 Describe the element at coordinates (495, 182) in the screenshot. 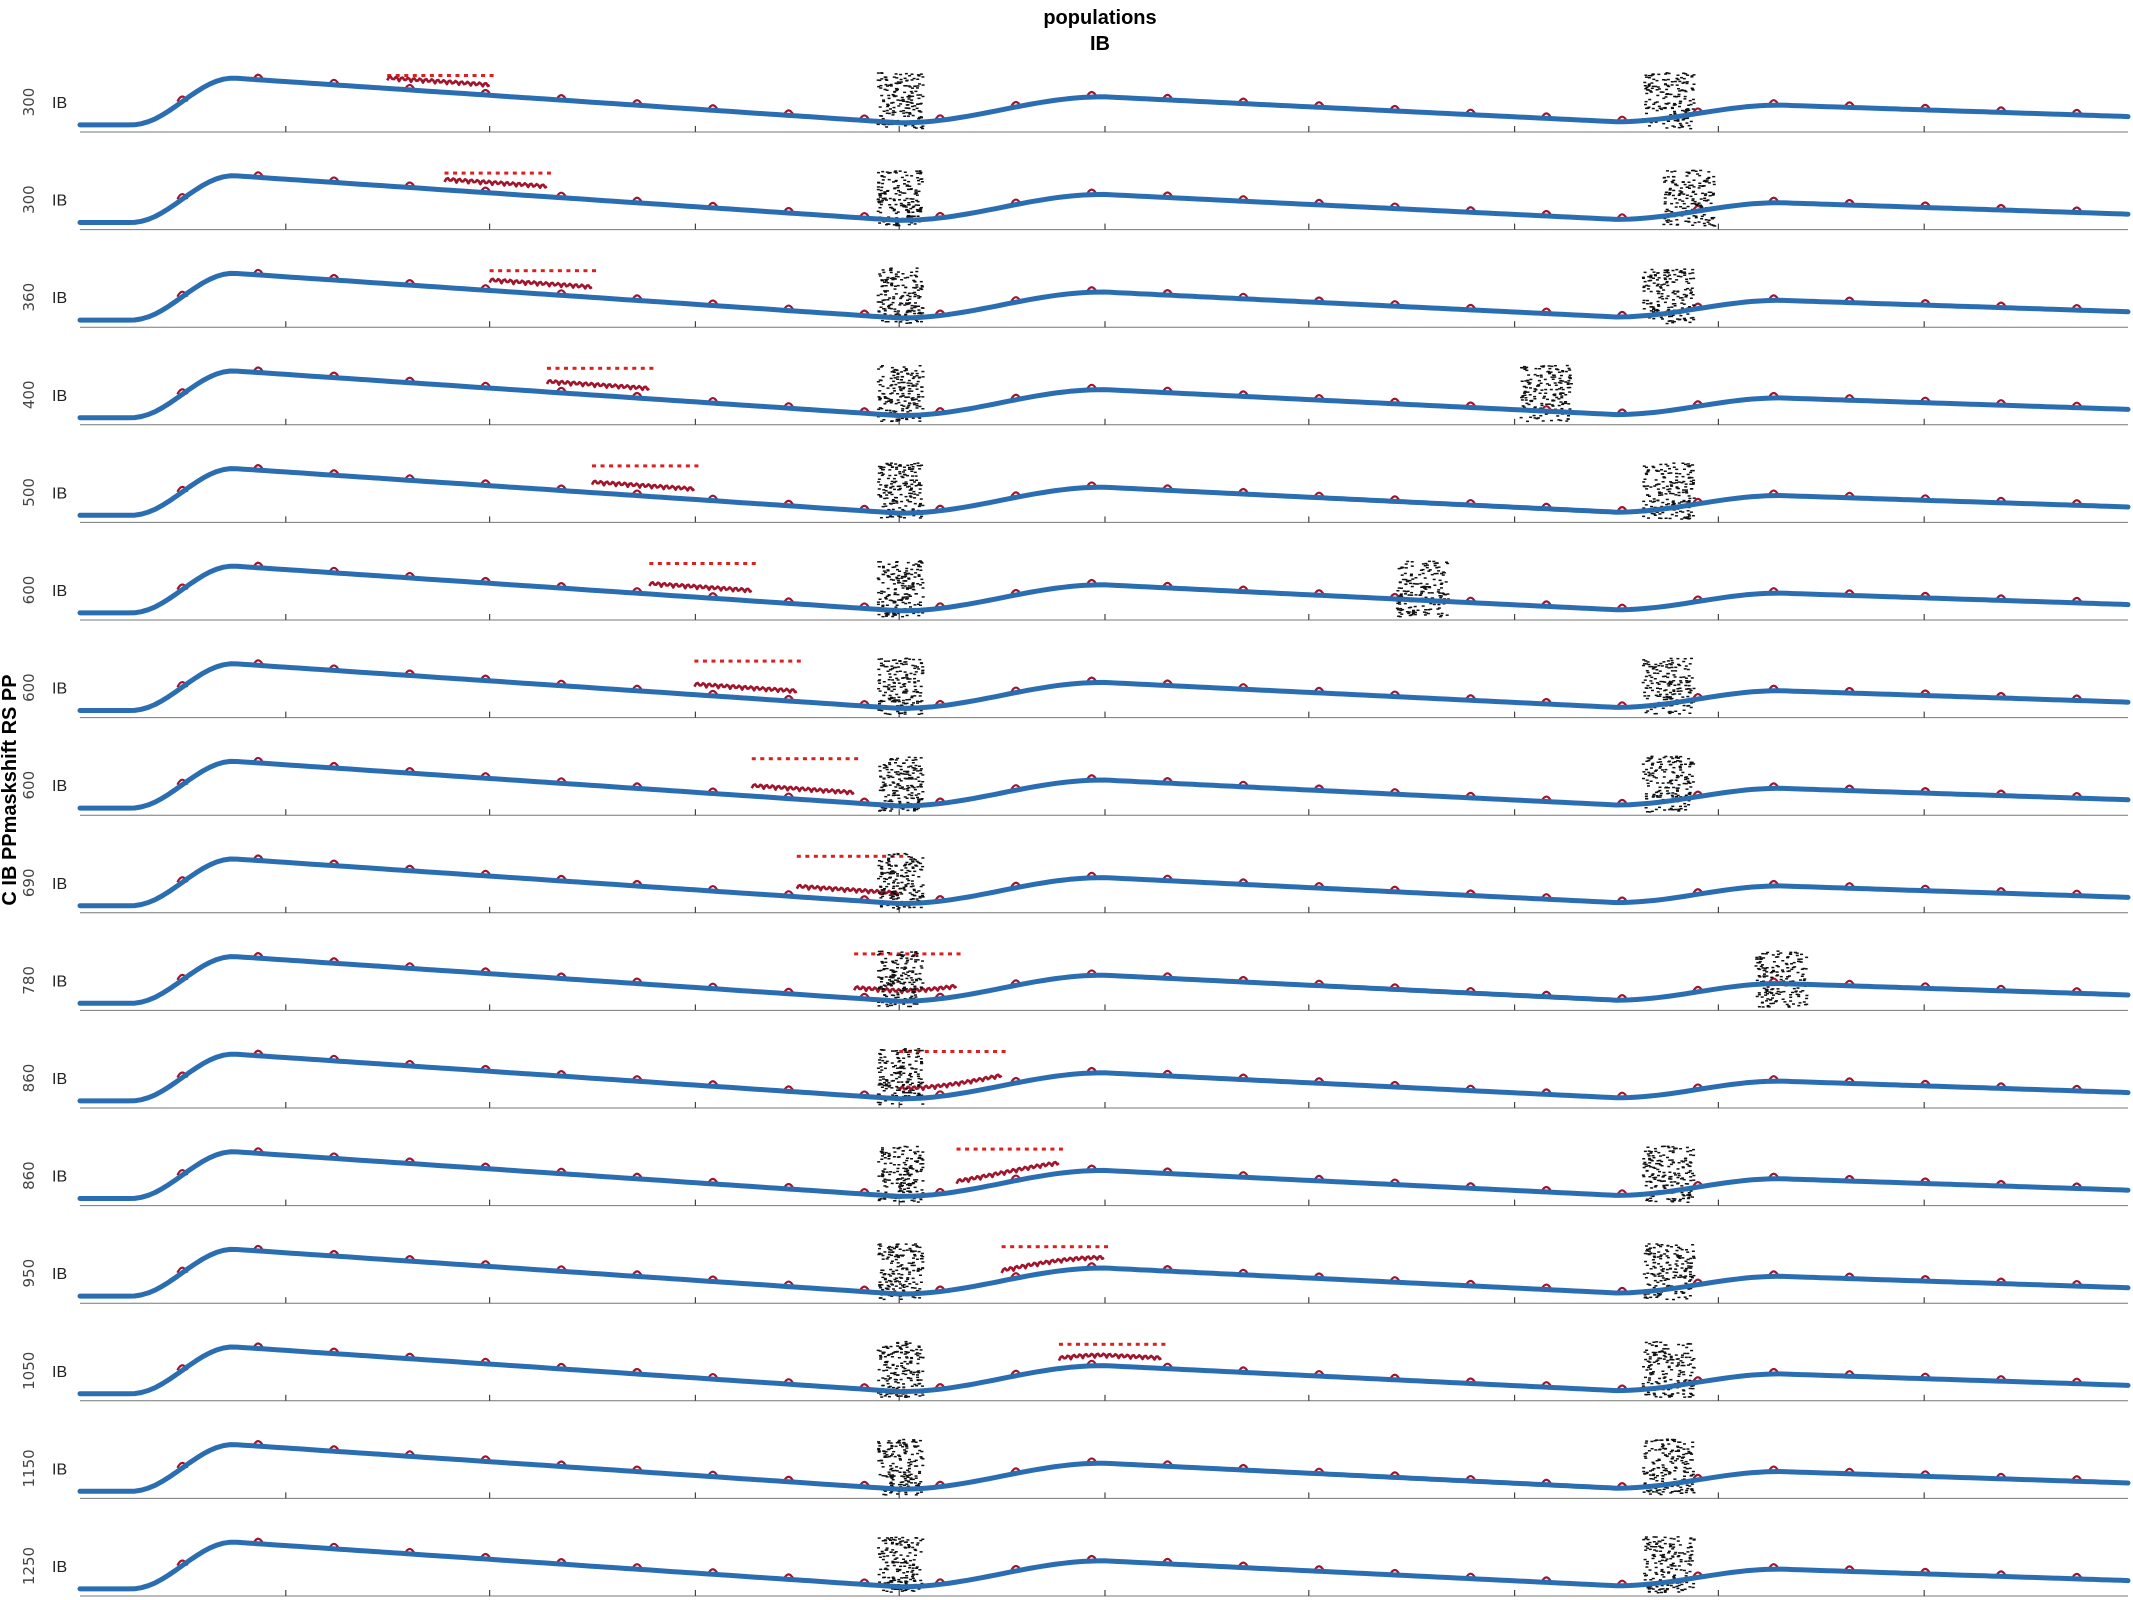

I see `stim-response` at that location.